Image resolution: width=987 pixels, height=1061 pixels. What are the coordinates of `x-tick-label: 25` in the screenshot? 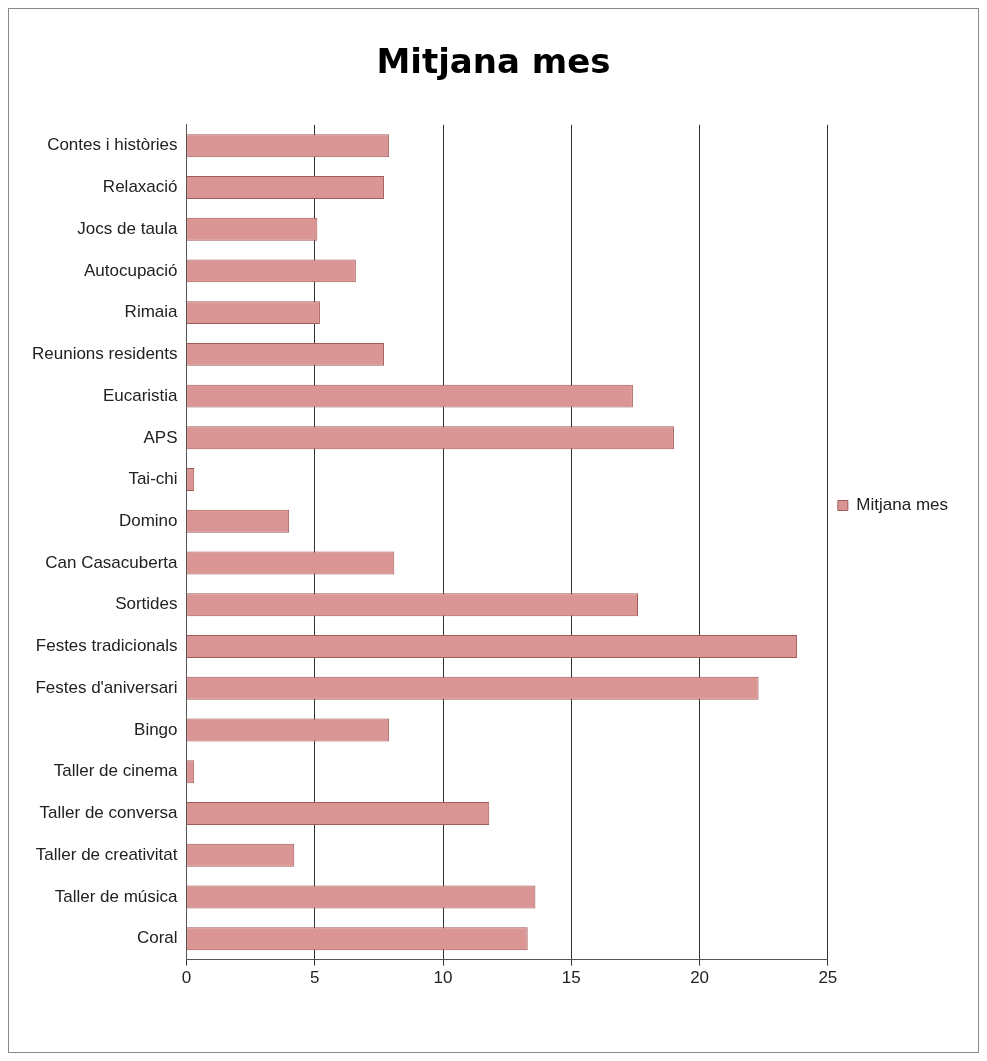 It's located at (828, 978).